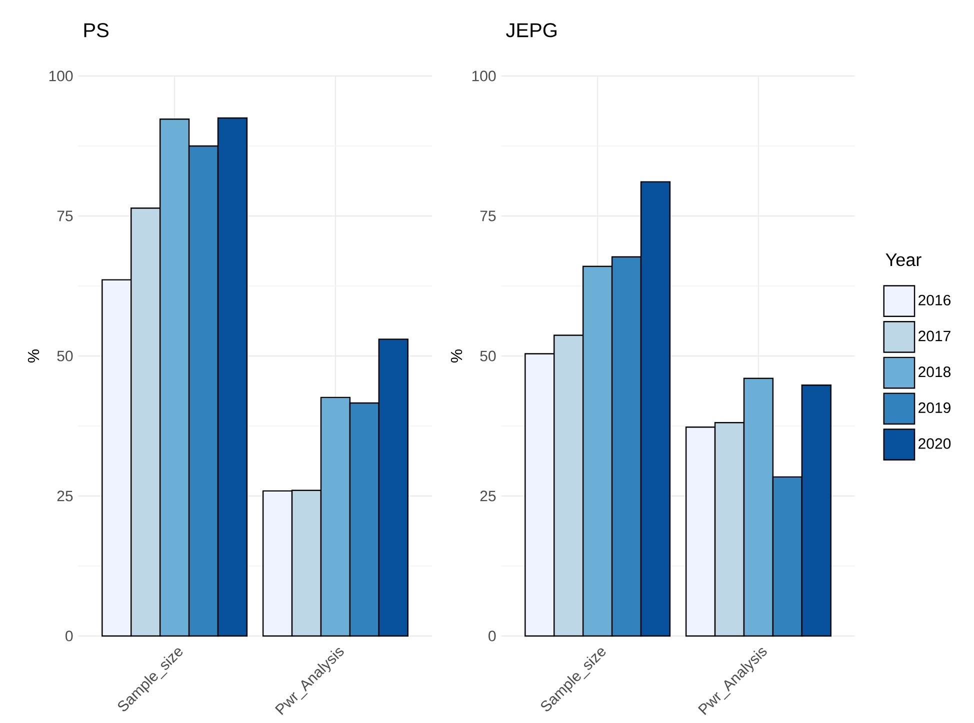  What do you see at coordinates (904, 260) in the screenshot?
I see `legend-title: Year` at bounding box center [904, 260].